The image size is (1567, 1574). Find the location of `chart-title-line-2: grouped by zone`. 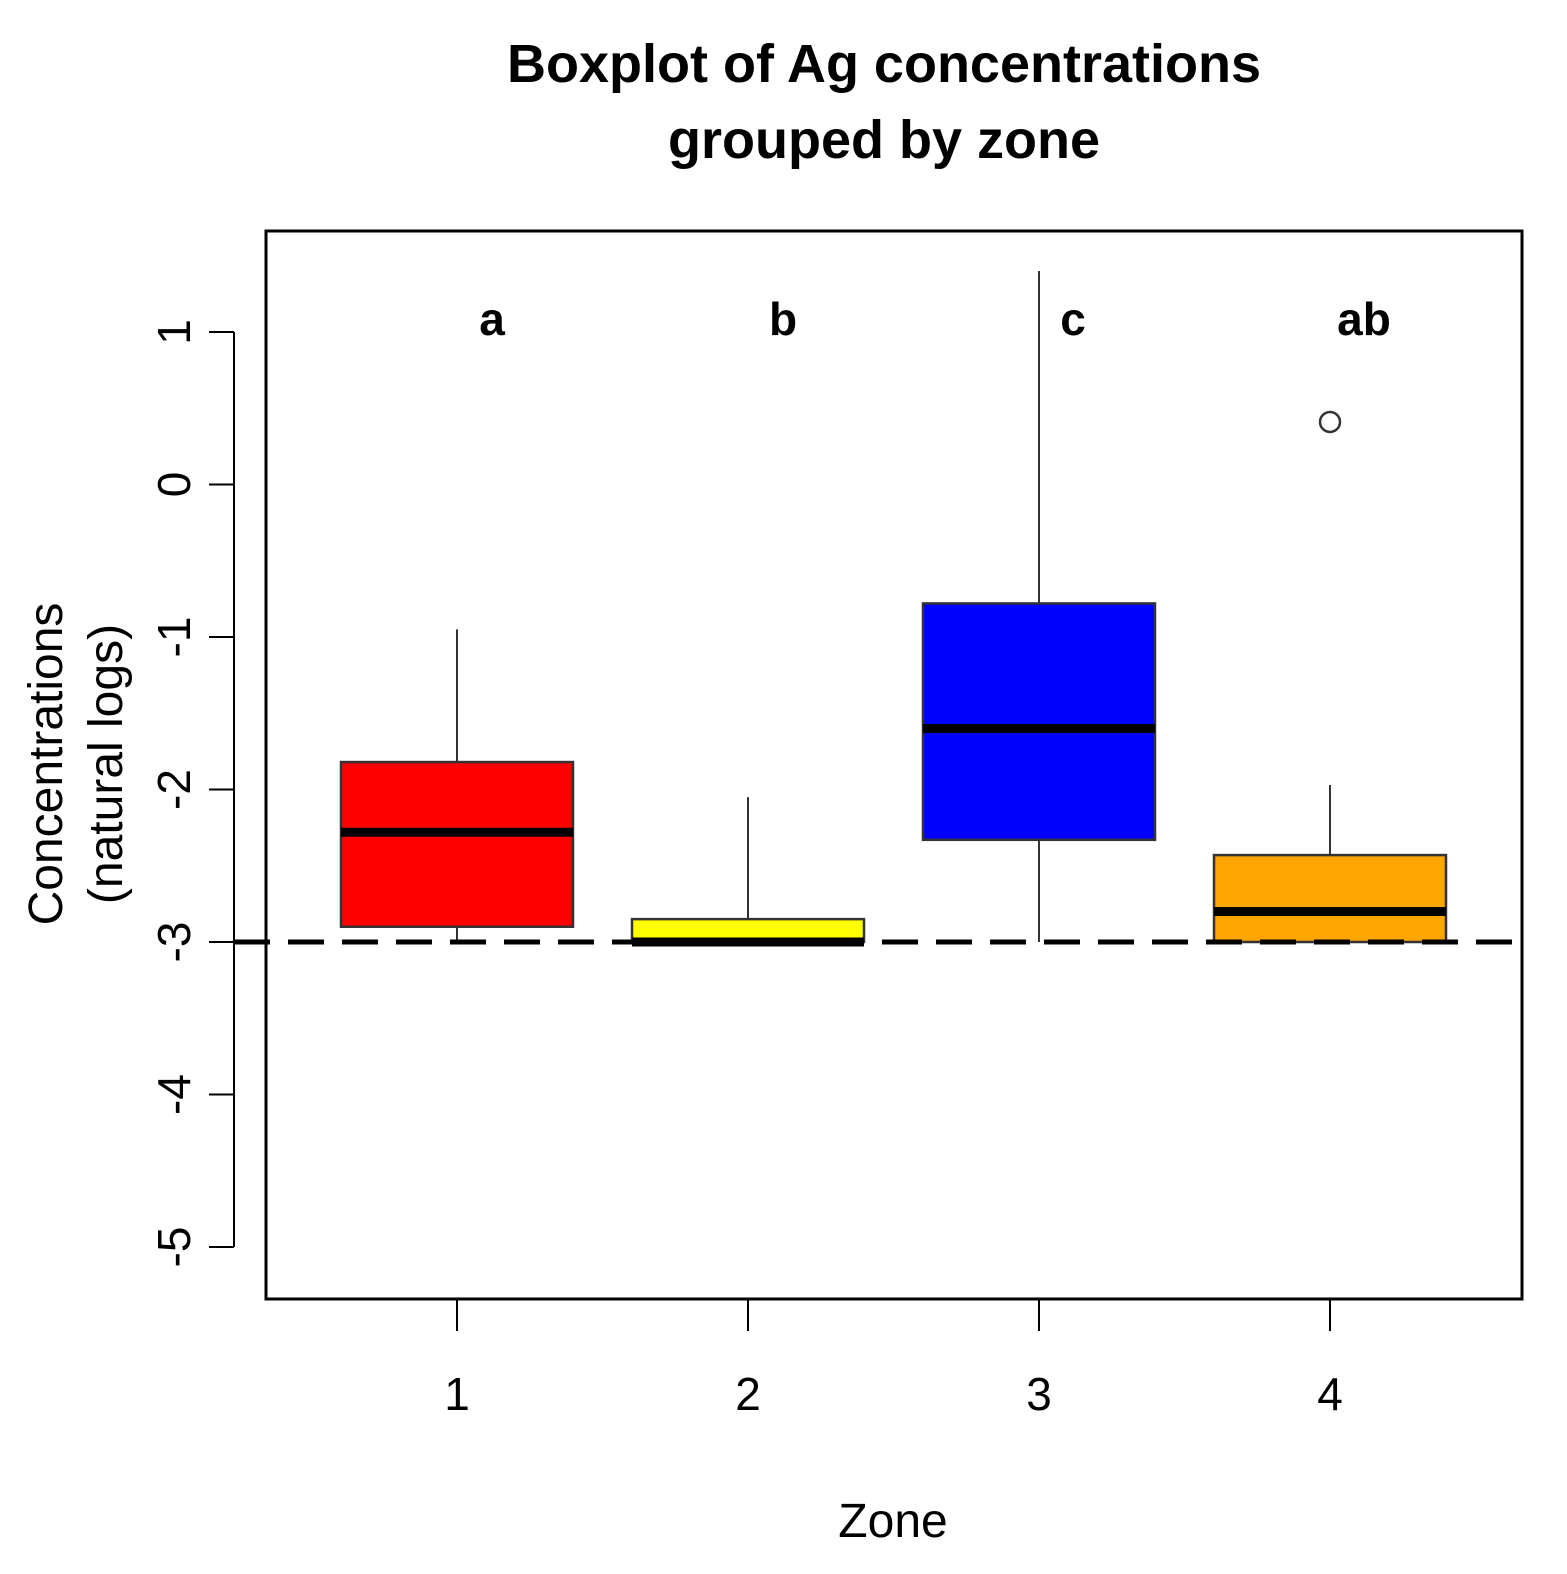

chart-title-line-2: grouped by zone is located at coordinates (884, 140).